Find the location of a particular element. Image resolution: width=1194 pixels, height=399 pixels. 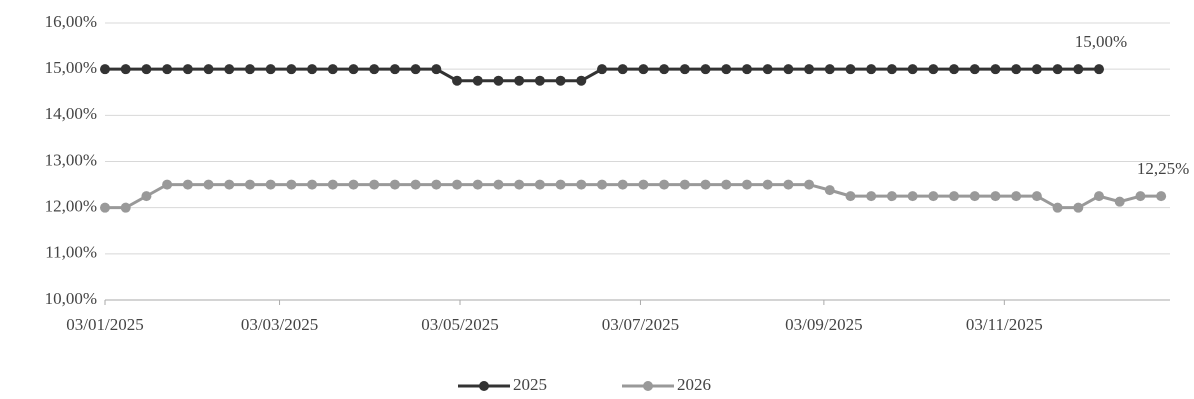

value-label: 12,25% is located at coordinates (1163, 168).